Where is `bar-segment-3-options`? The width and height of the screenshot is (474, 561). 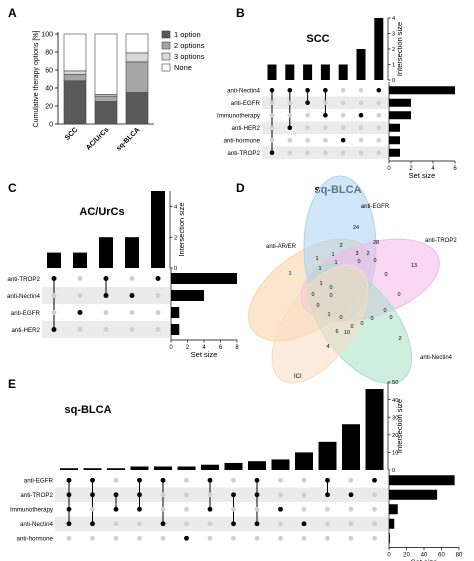
bar-segment-3-options is located at coordinates (137, 57).